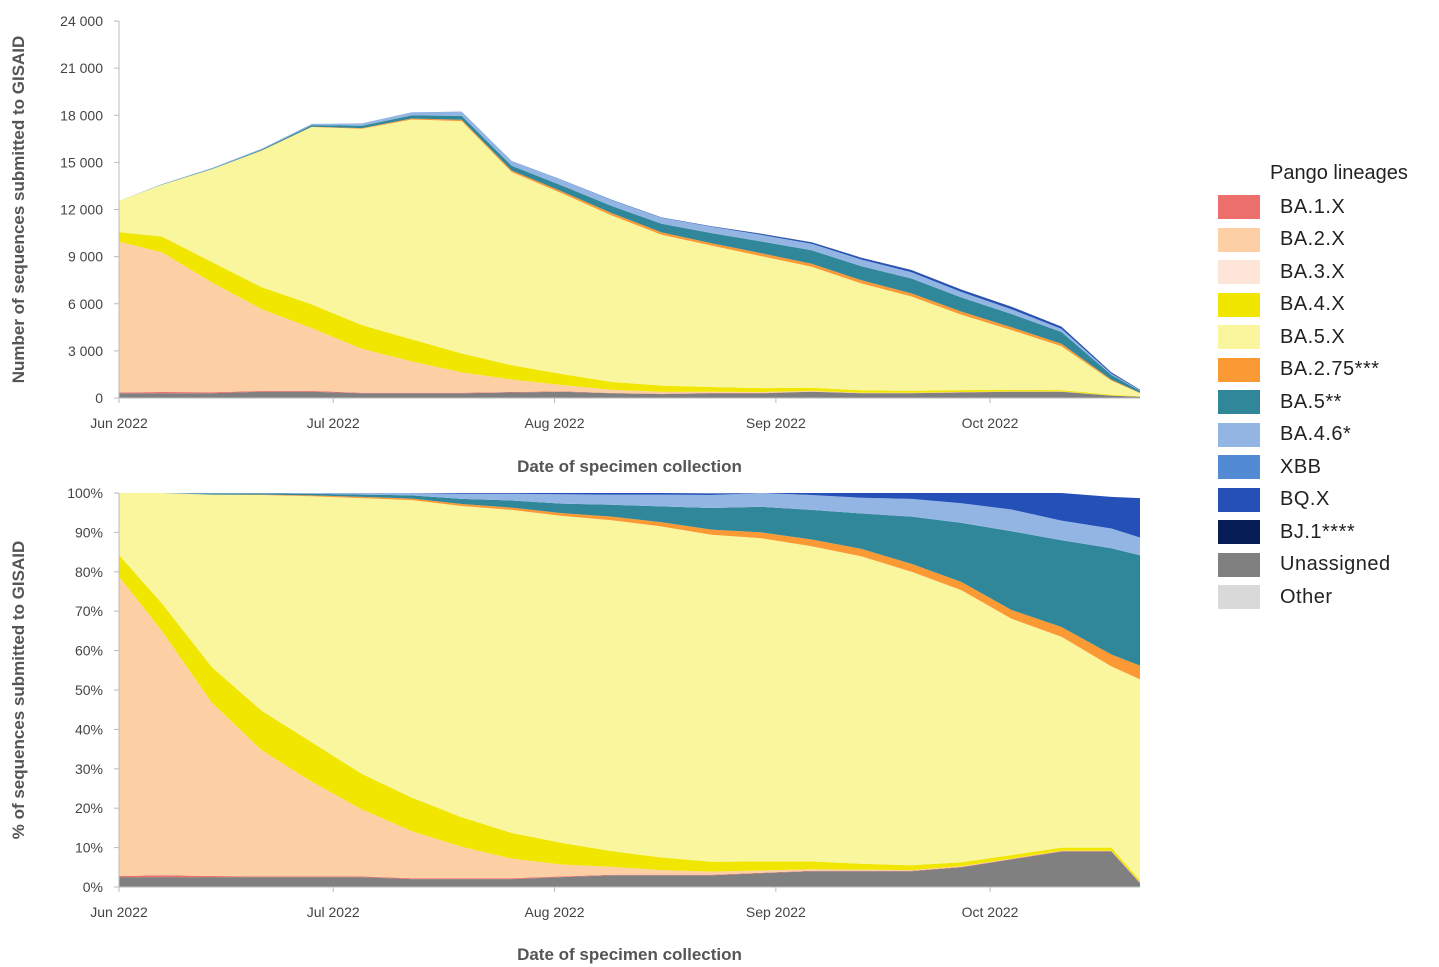 The height and width of the screenshot is (967, 1439). Describe the element at coordinates (629, 515) in the screenshot. I see `area-series-bq-x` at that location.